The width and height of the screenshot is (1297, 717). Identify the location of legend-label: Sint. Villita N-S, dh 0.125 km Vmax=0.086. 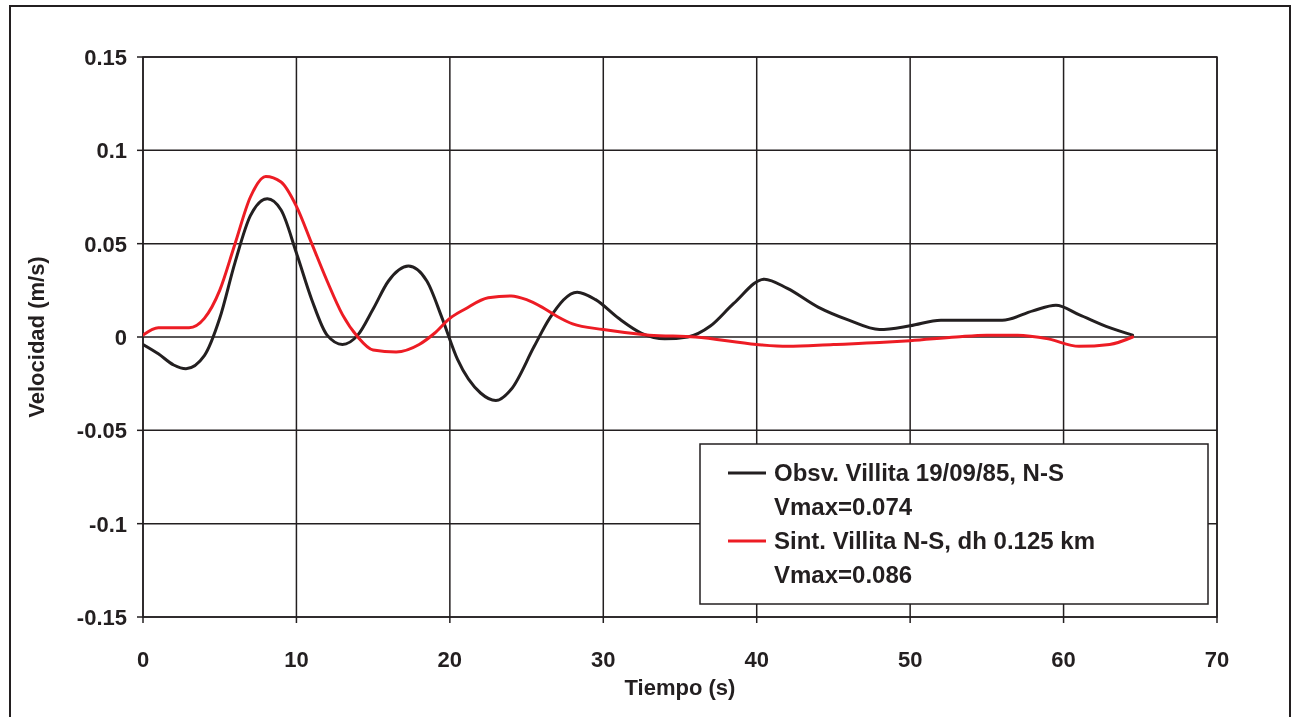
(934, 557).